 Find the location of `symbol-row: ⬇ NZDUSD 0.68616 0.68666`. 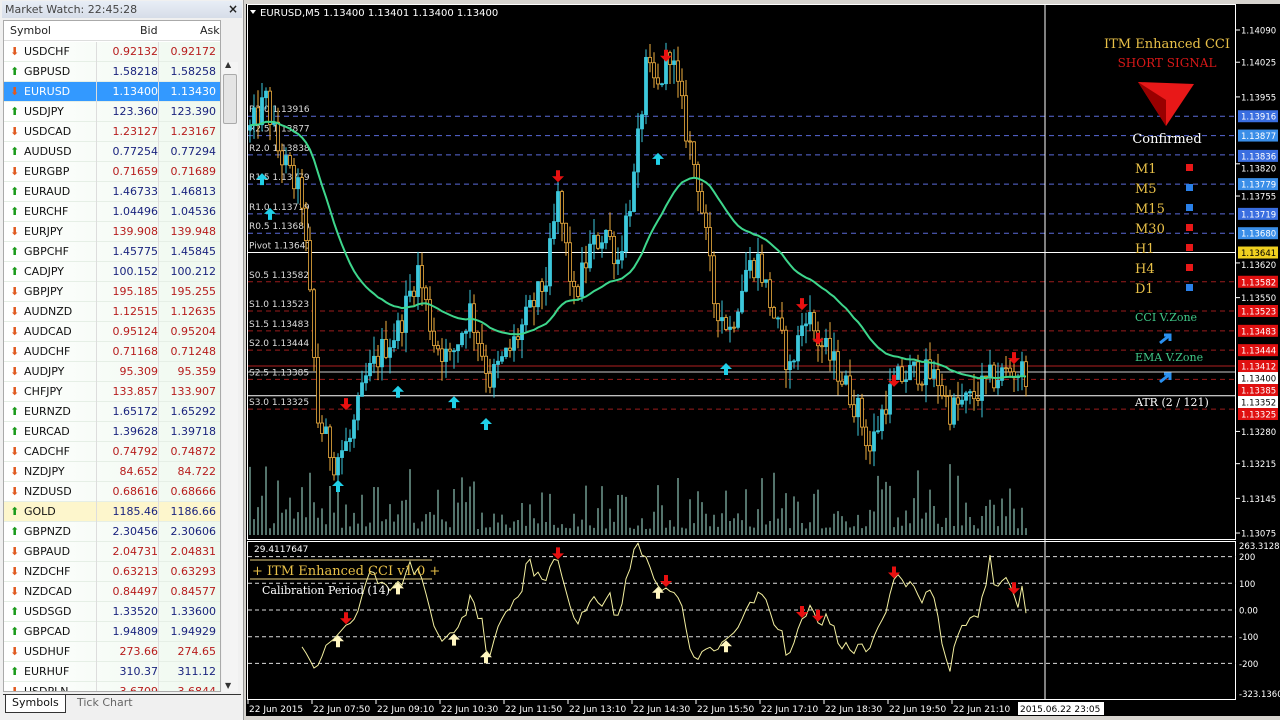

symbol-row: ⬇ NZDUSD 0.68616 0.68666 is located at coordinates (112, 492).